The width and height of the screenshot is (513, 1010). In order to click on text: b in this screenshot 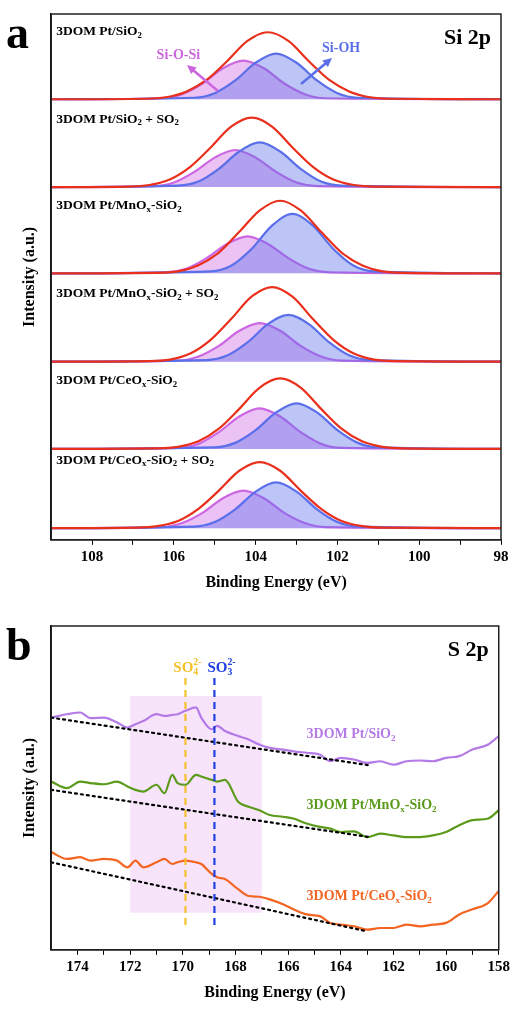, I will do `click(19, 644)`.